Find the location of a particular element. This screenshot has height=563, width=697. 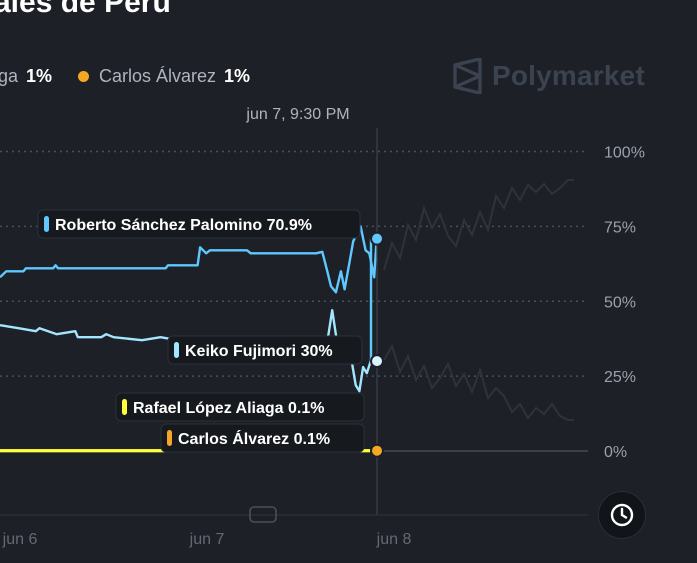

range-handle is located at coordinates (263, 514).